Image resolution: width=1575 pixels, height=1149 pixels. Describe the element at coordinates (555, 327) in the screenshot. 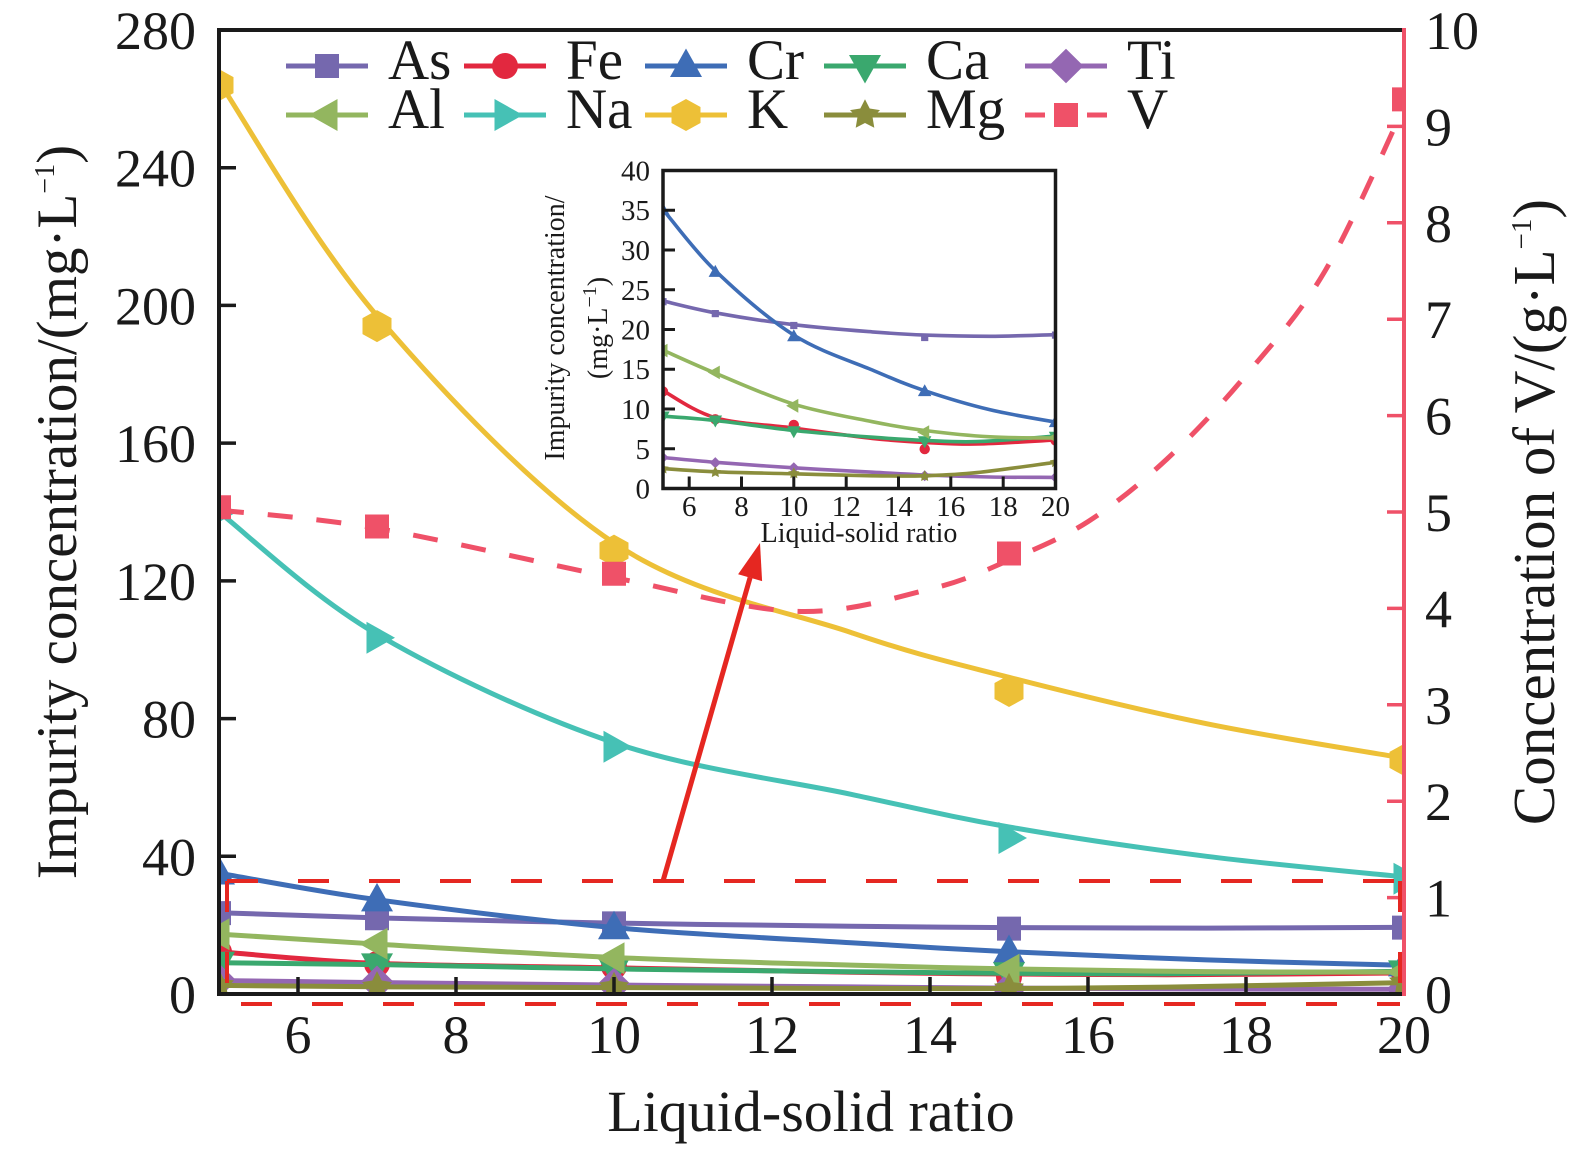

I see `svg-text: Impurity concentration/` at that location.